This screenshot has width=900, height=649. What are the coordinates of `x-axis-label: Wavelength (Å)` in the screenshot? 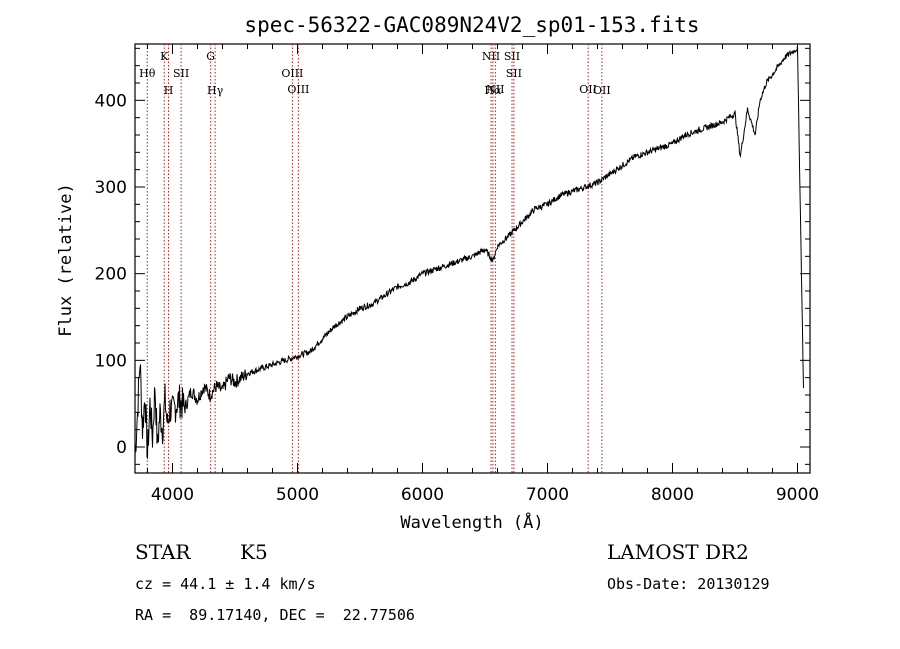 It's located at (471, 522).